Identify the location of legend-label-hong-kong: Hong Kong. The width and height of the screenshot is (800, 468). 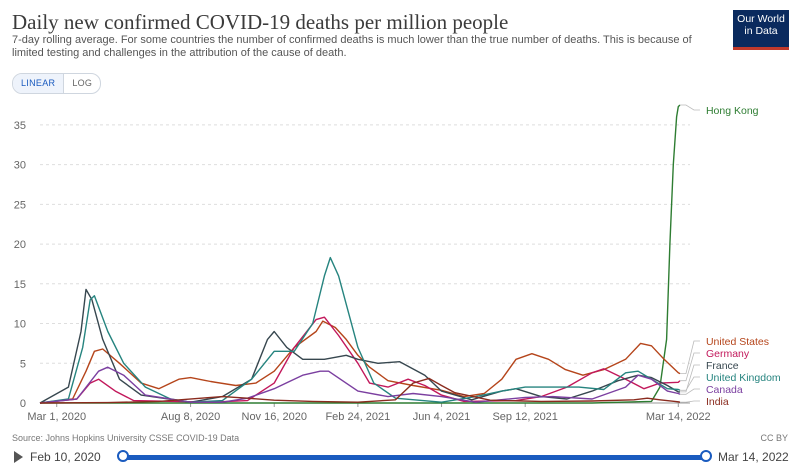
(732, 111).